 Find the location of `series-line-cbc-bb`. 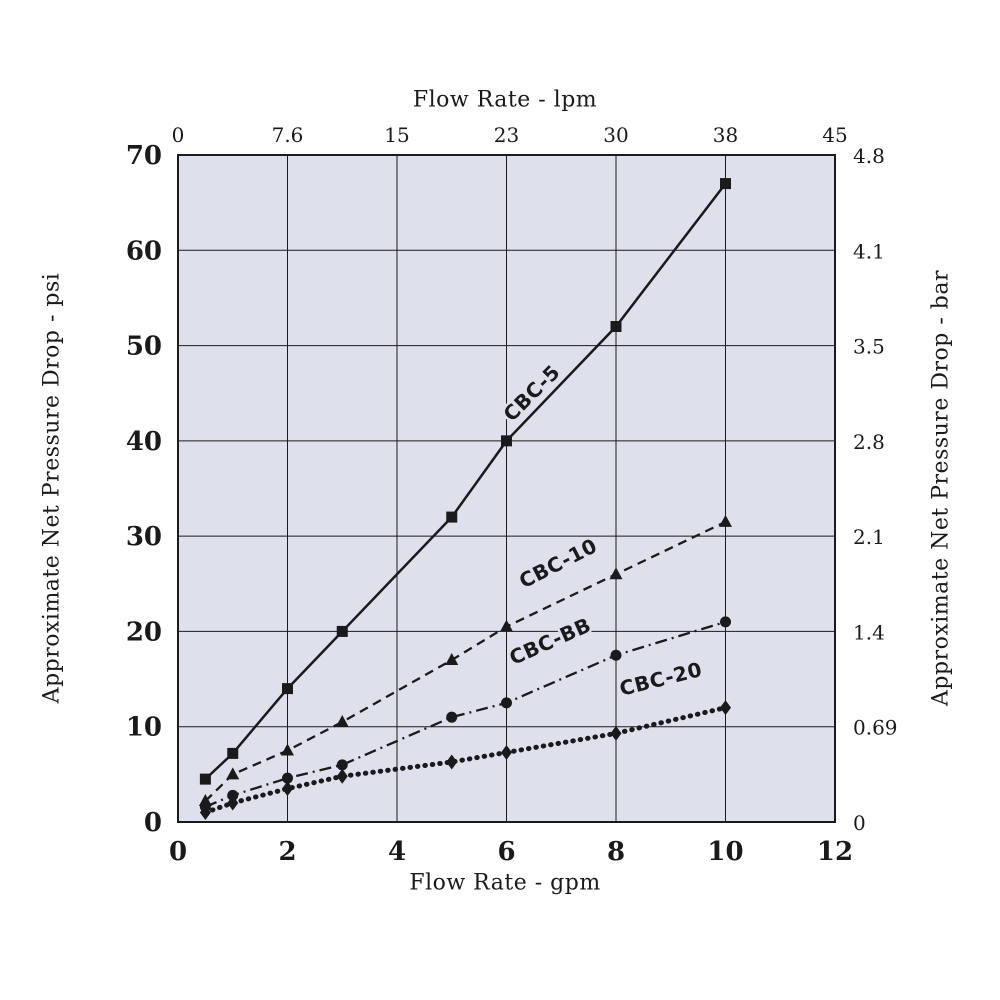

series-line-cbc-bb is located at coordinates (465, 714).